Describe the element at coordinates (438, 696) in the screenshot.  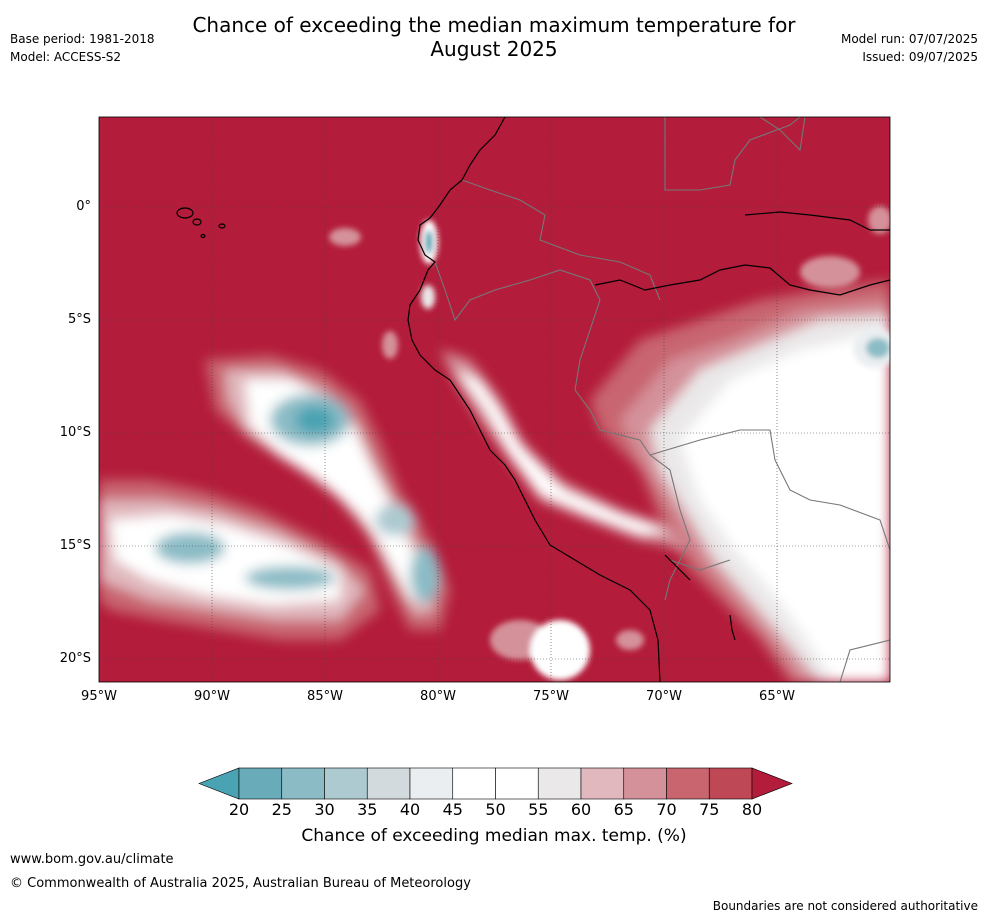
I see `x-tick-label: 80°W` at that location.